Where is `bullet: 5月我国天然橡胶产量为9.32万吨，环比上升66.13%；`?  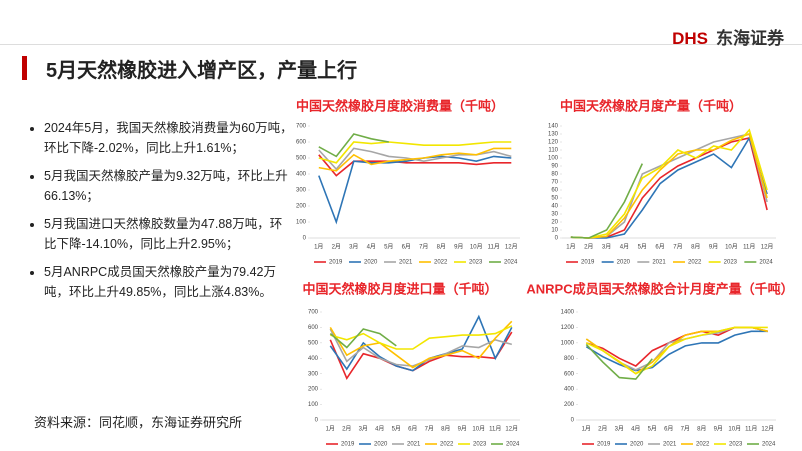
bullet: 5月我国天然橡胶产量为9.32万吨，环比上升66.13%； is located at coordinates (169, 186).